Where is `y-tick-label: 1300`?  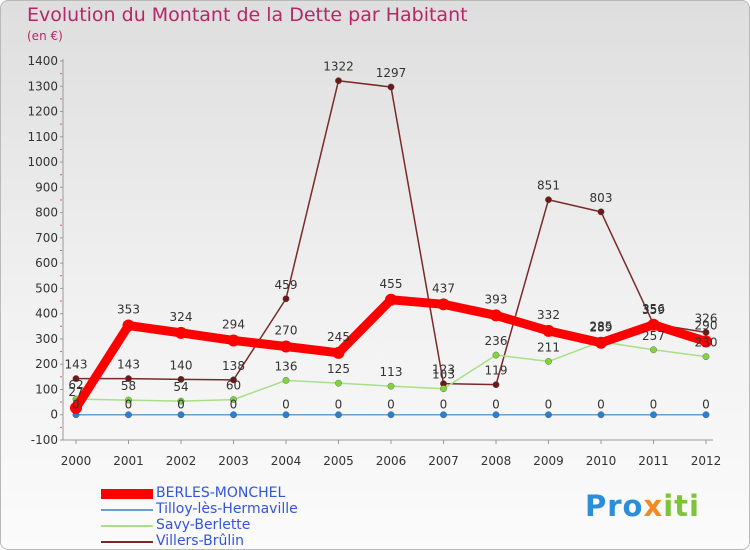
y-tick-label: 1300 is located at coordinates (42, 86).